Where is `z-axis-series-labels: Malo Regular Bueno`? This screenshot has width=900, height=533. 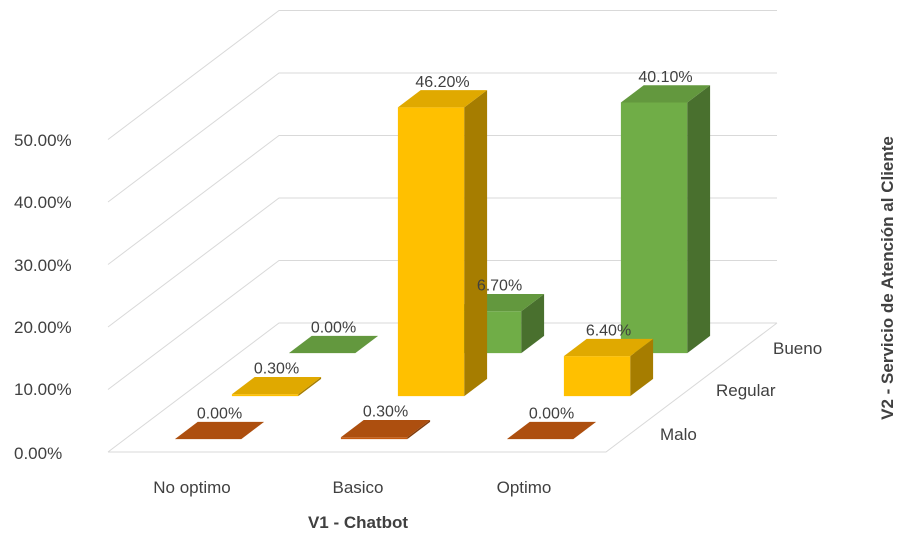
z-axis-series-labels: Malo Regular Bueno is located at coordinates (741, 391).